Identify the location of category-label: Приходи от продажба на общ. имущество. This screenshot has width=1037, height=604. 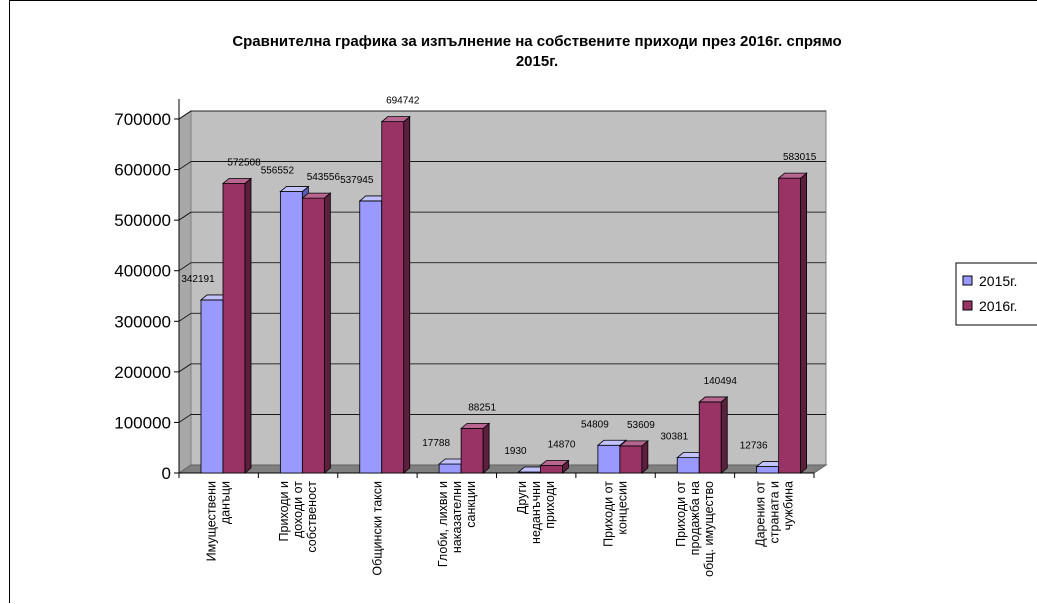
(695, 529).